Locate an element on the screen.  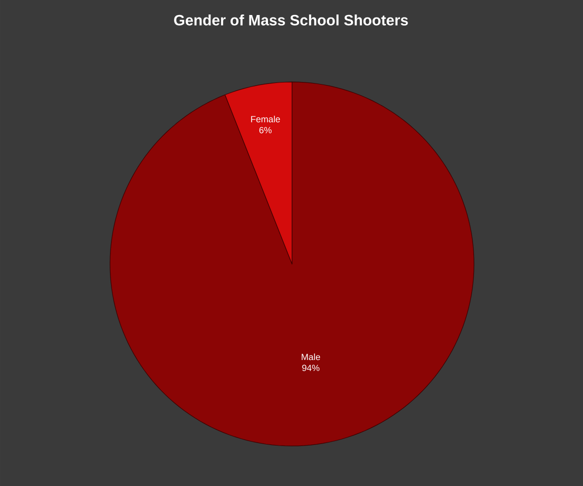
chart-title: Gender of Mass School Shooters is located at coordinates (291, 20).